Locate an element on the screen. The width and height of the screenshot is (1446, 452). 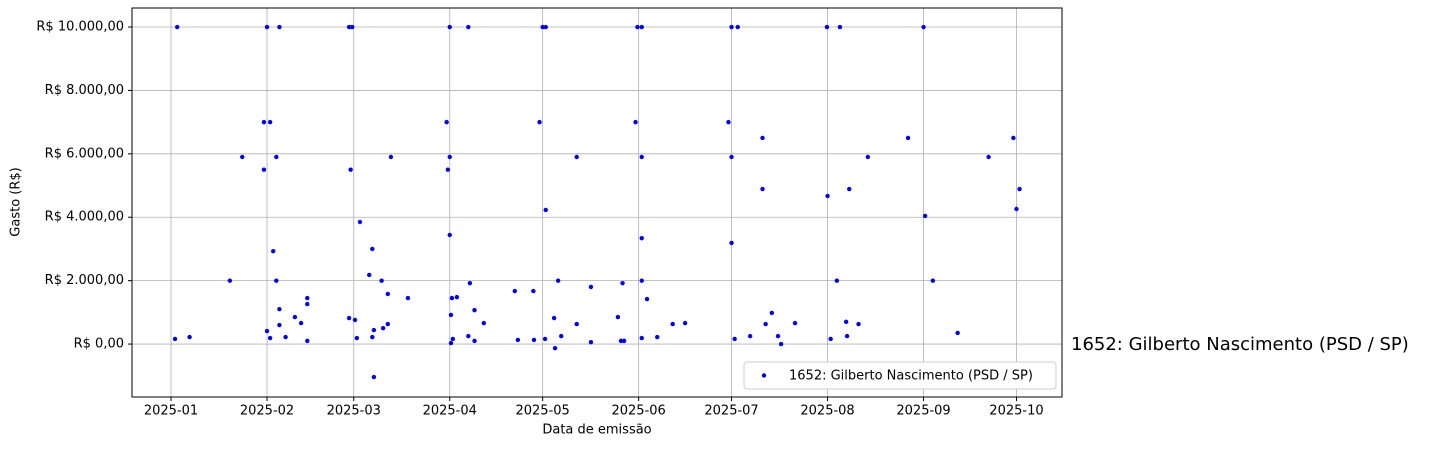
legend-box is located at coordinates (900, 375).